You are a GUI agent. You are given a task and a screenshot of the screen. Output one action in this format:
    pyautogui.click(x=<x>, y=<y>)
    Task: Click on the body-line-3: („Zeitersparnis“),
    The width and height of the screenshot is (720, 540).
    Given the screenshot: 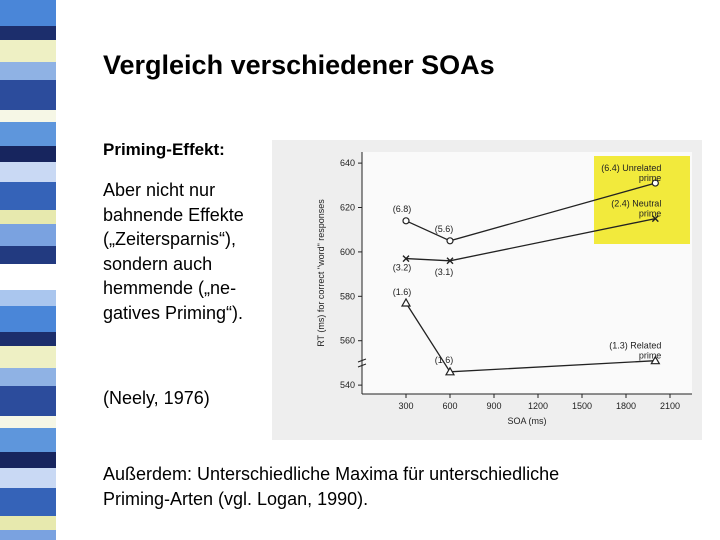 What is the action you would take?
    pyautogui.click(x=170, y=239)
    